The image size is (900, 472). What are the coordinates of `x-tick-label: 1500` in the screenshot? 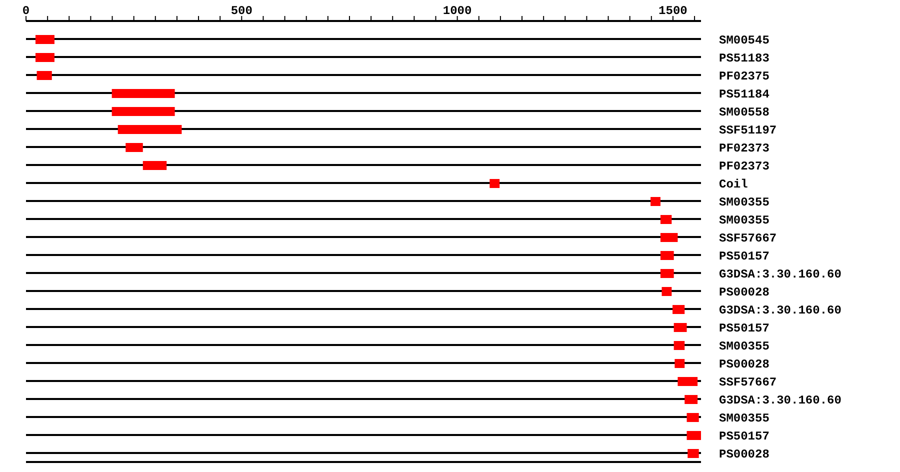 It's located at (673, 11).